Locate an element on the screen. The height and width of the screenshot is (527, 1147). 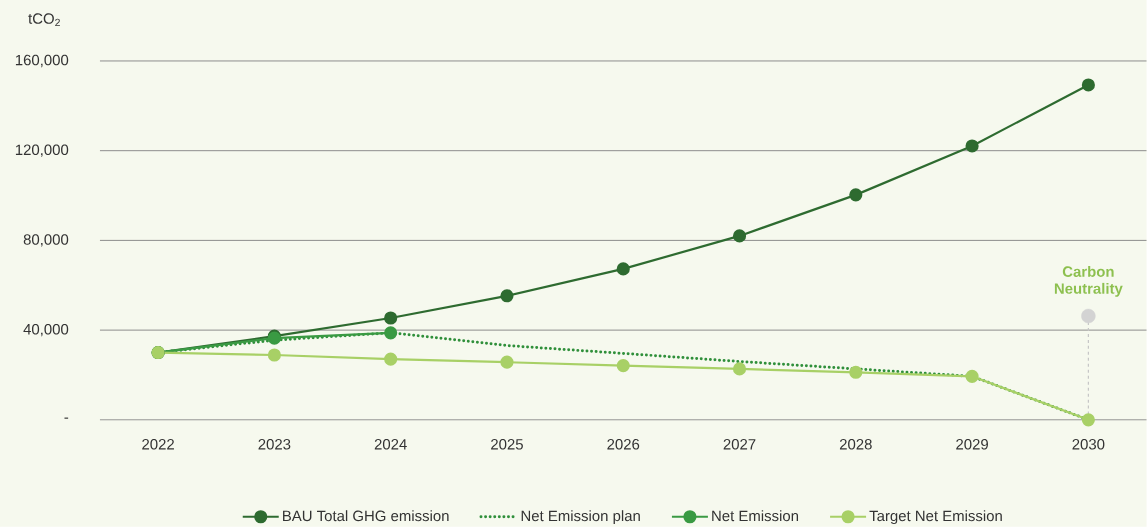
legend-label: Target Net Emission is located at coordinates (935, 517).